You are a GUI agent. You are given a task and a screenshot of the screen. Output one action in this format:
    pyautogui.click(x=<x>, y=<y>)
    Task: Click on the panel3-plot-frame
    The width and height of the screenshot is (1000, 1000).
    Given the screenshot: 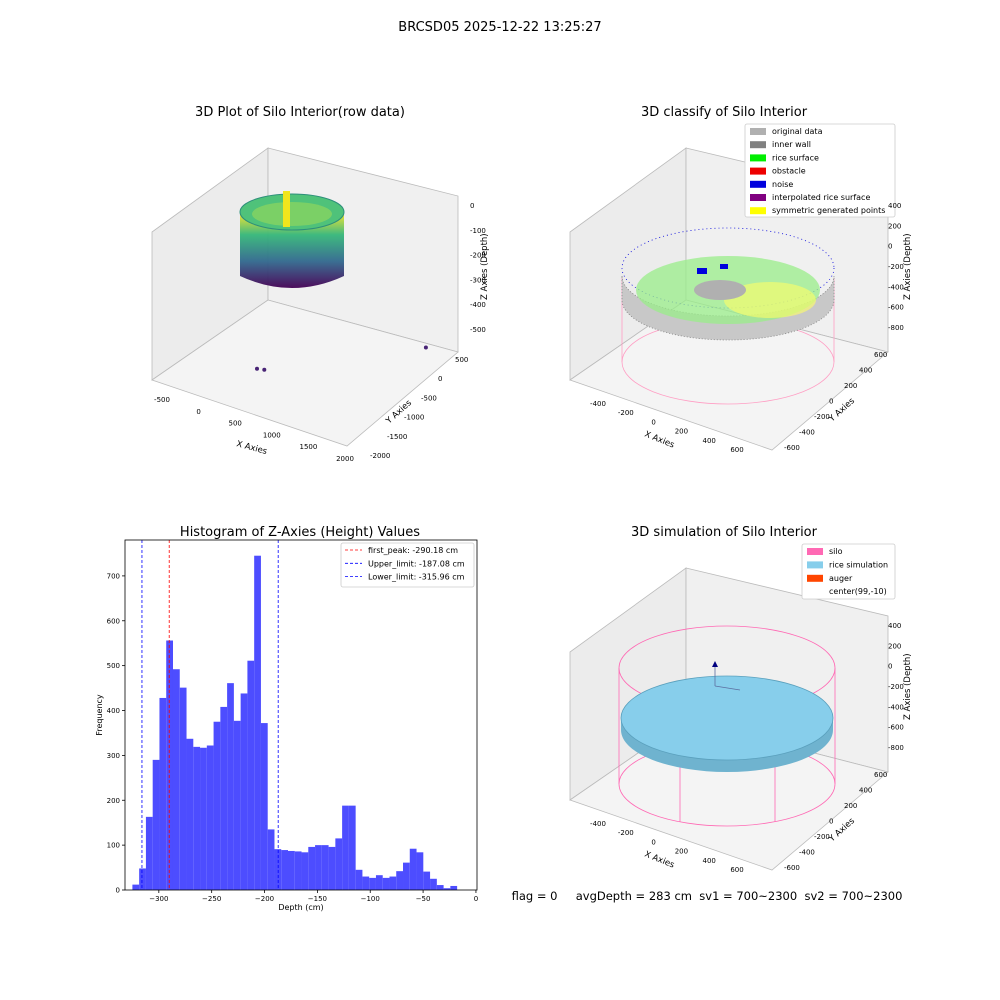 What is the action you would take?
    pyautogui.click(x=301, y=715)
    